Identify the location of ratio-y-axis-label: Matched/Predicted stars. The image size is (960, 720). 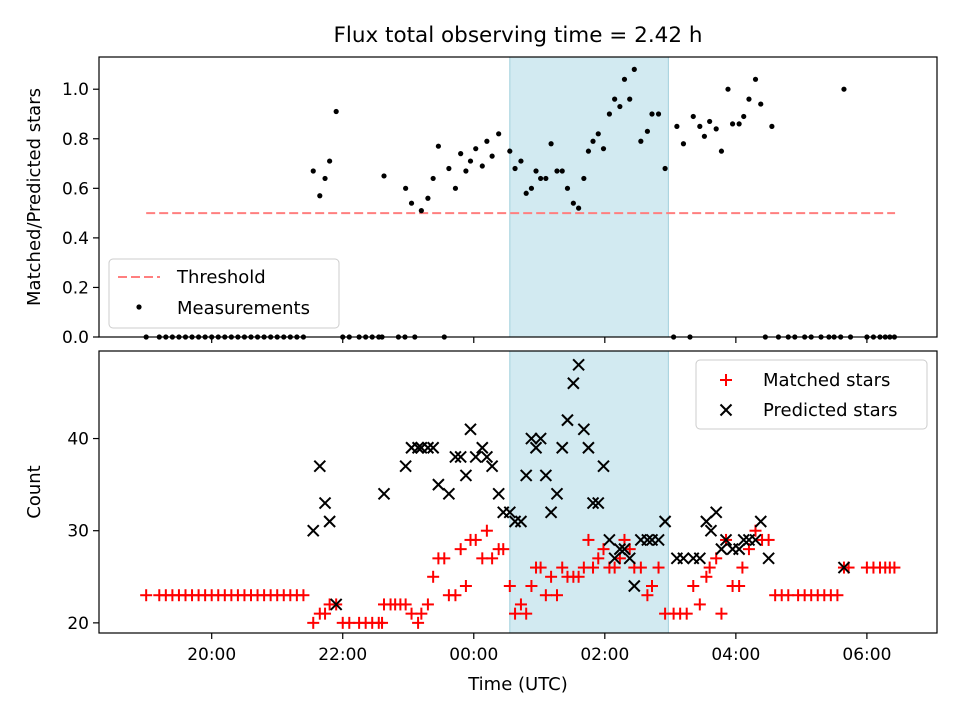
(34, 197).